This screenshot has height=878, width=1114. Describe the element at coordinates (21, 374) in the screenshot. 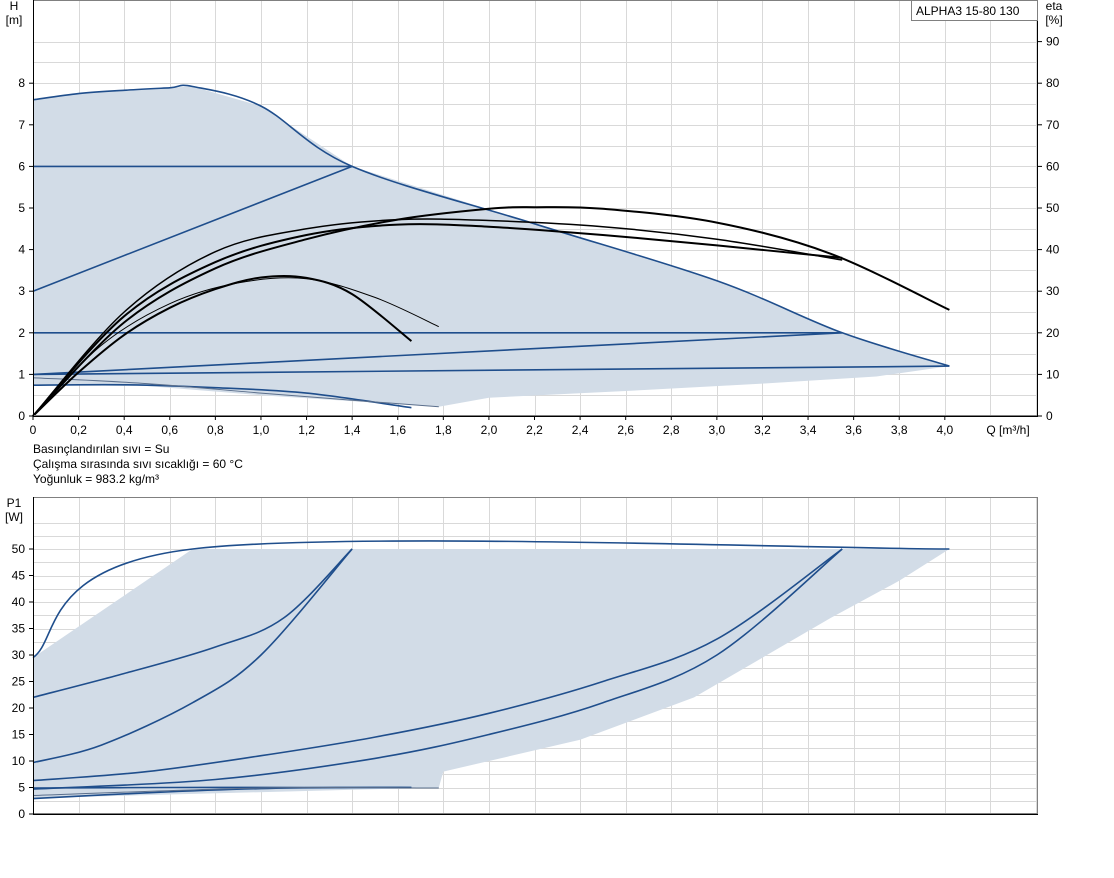

I see `y-tick-label: 1` at that location.